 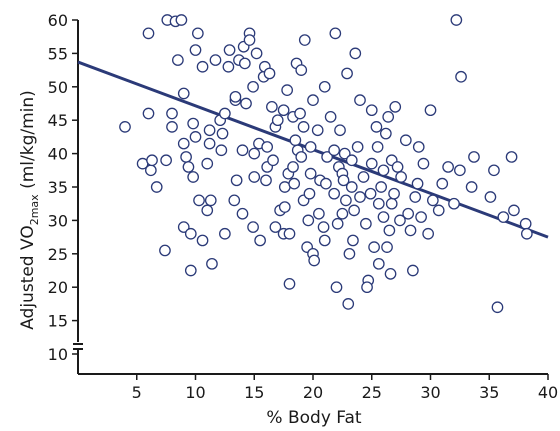 I want to click on y-axis-label-prefix: Adjusted VO, so click(x=28, y=277).